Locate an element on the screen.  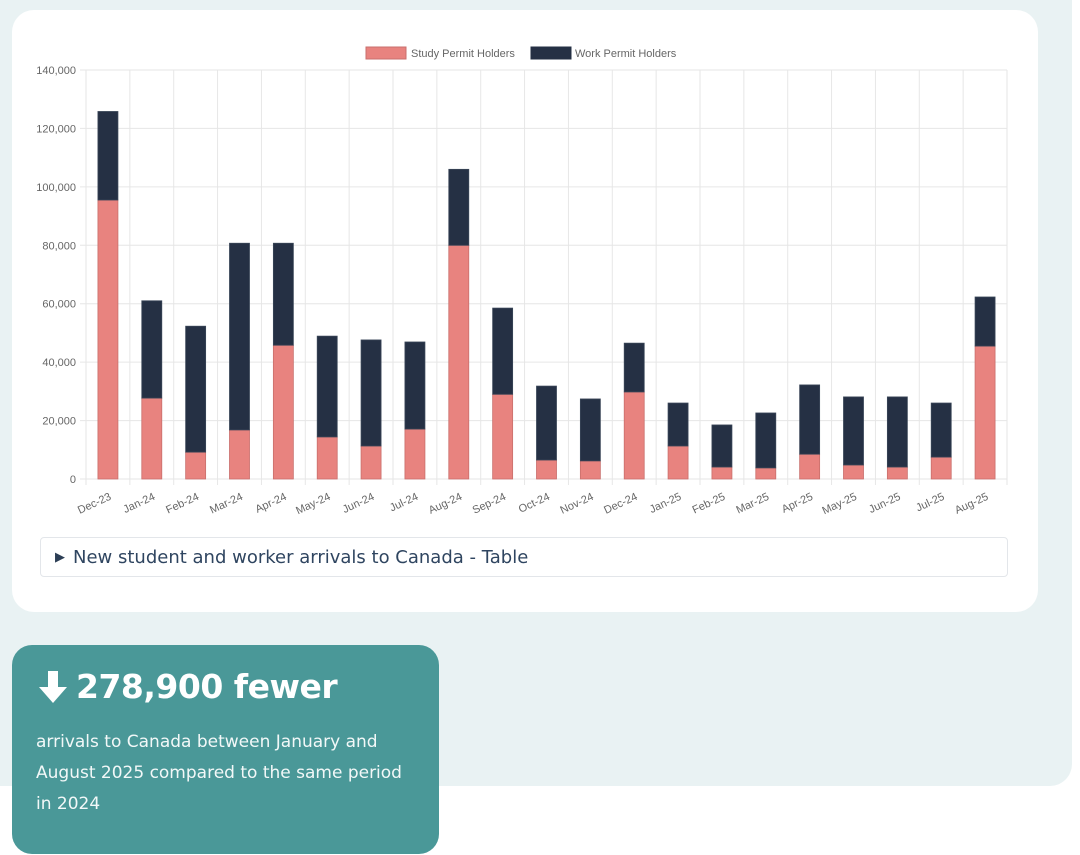
arrow-down-icon is located at coordinates (53, 686).